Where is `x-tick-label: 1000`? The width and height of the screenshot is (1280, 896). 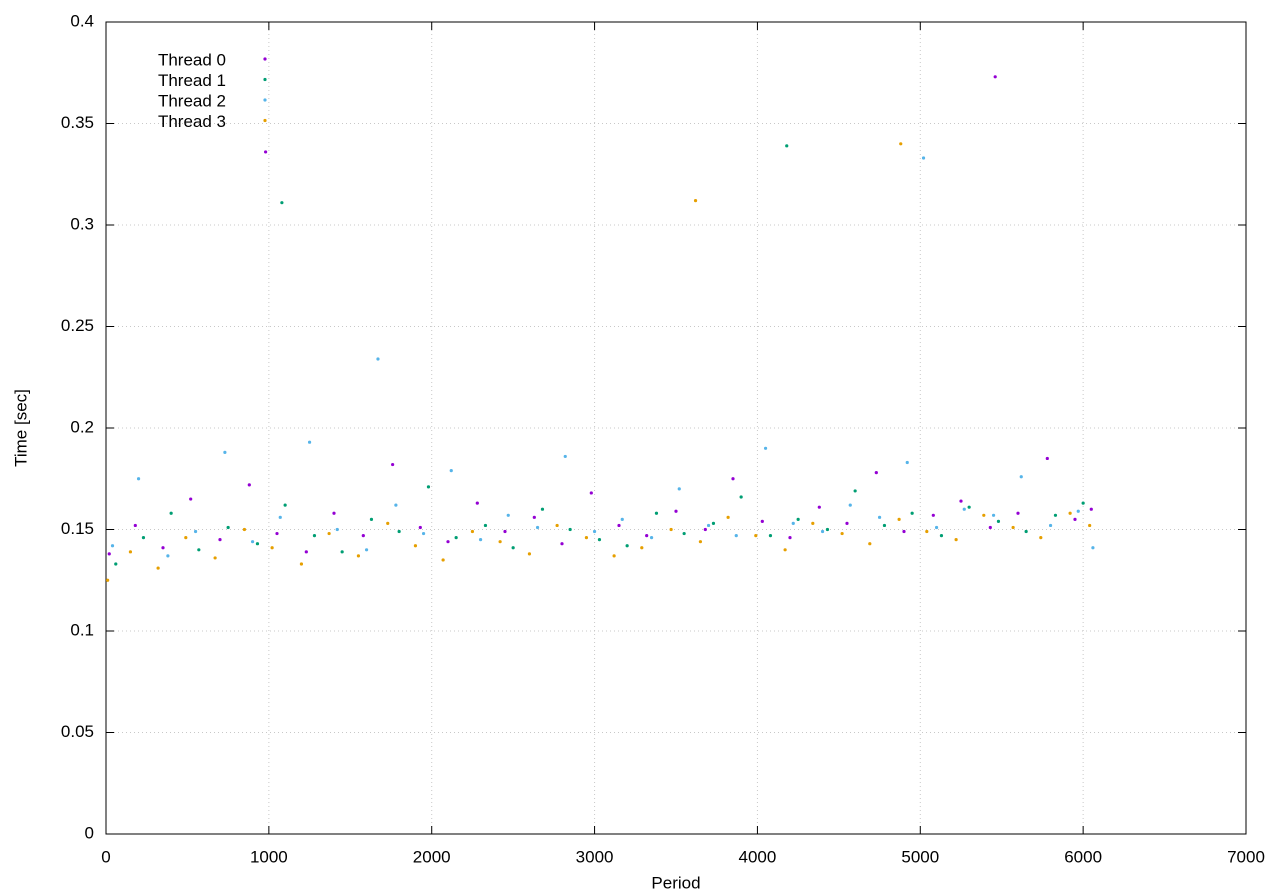
x-tick-label: 1000 is located at coordinates (269, 856).